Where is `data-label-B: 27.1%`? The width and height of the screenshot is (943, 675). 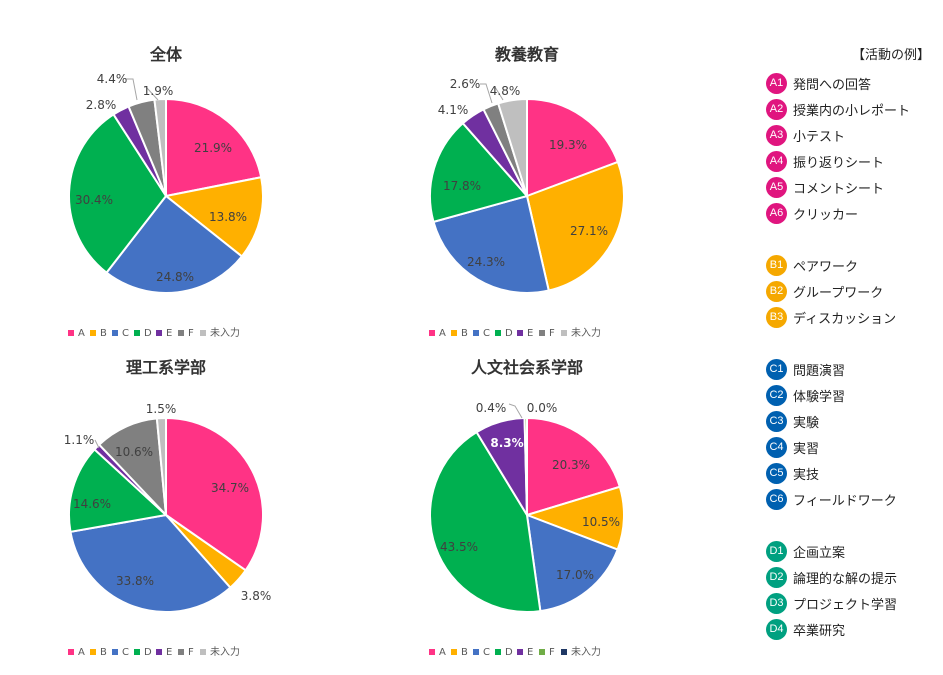
data-label-B: 27.1% is located at coordinates (589, 231).